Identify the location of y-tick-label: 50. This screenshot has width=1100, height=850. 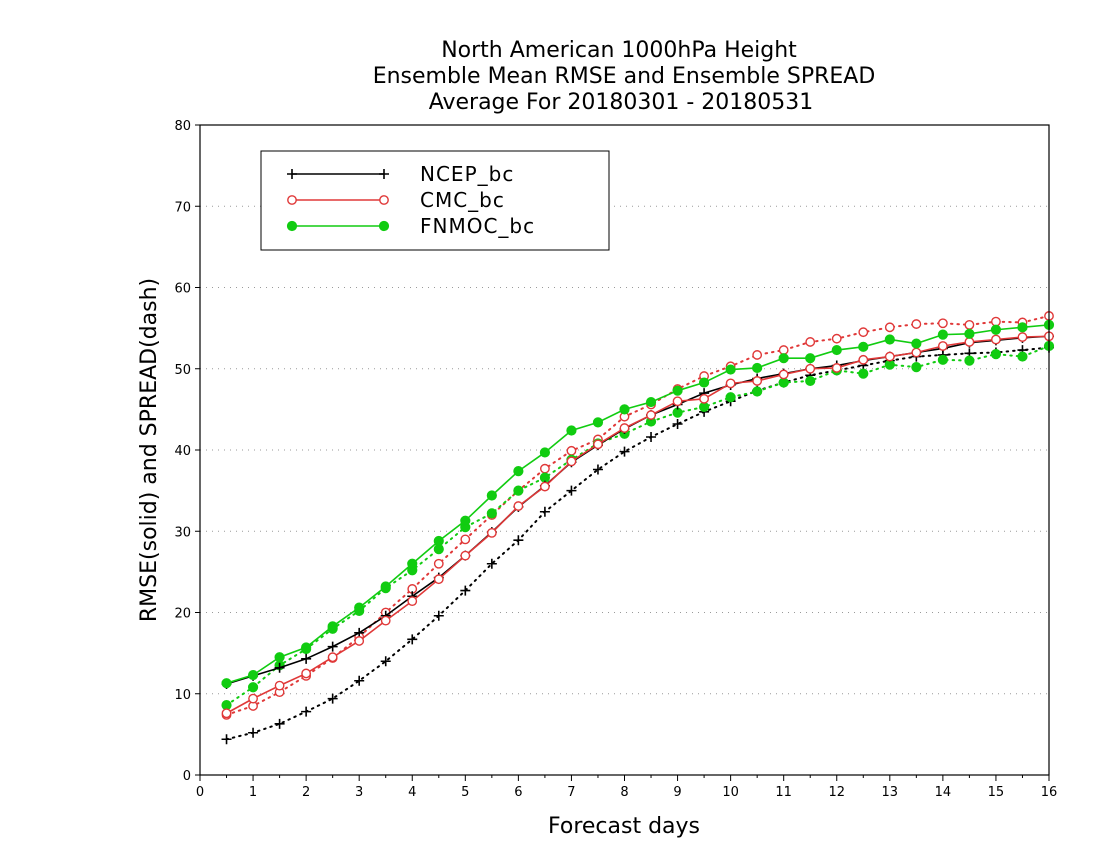
(182, 370).